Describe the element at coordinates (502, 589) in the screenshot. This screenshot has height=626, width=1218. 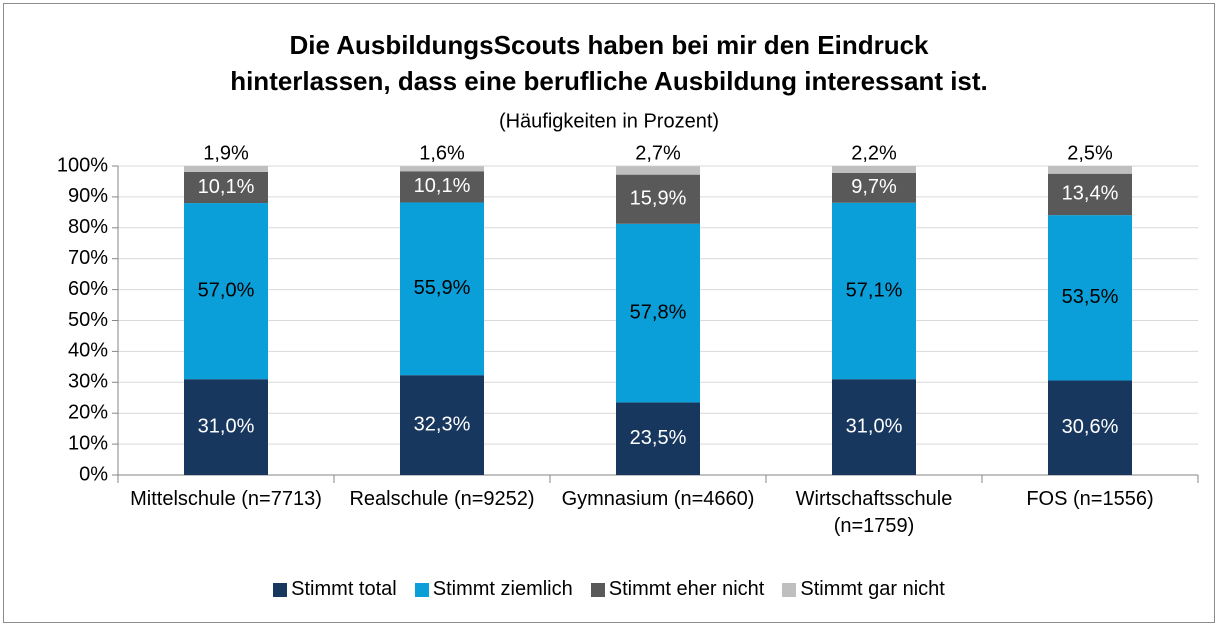
I see `legend-label: Stimmt ziemlich` at that location.